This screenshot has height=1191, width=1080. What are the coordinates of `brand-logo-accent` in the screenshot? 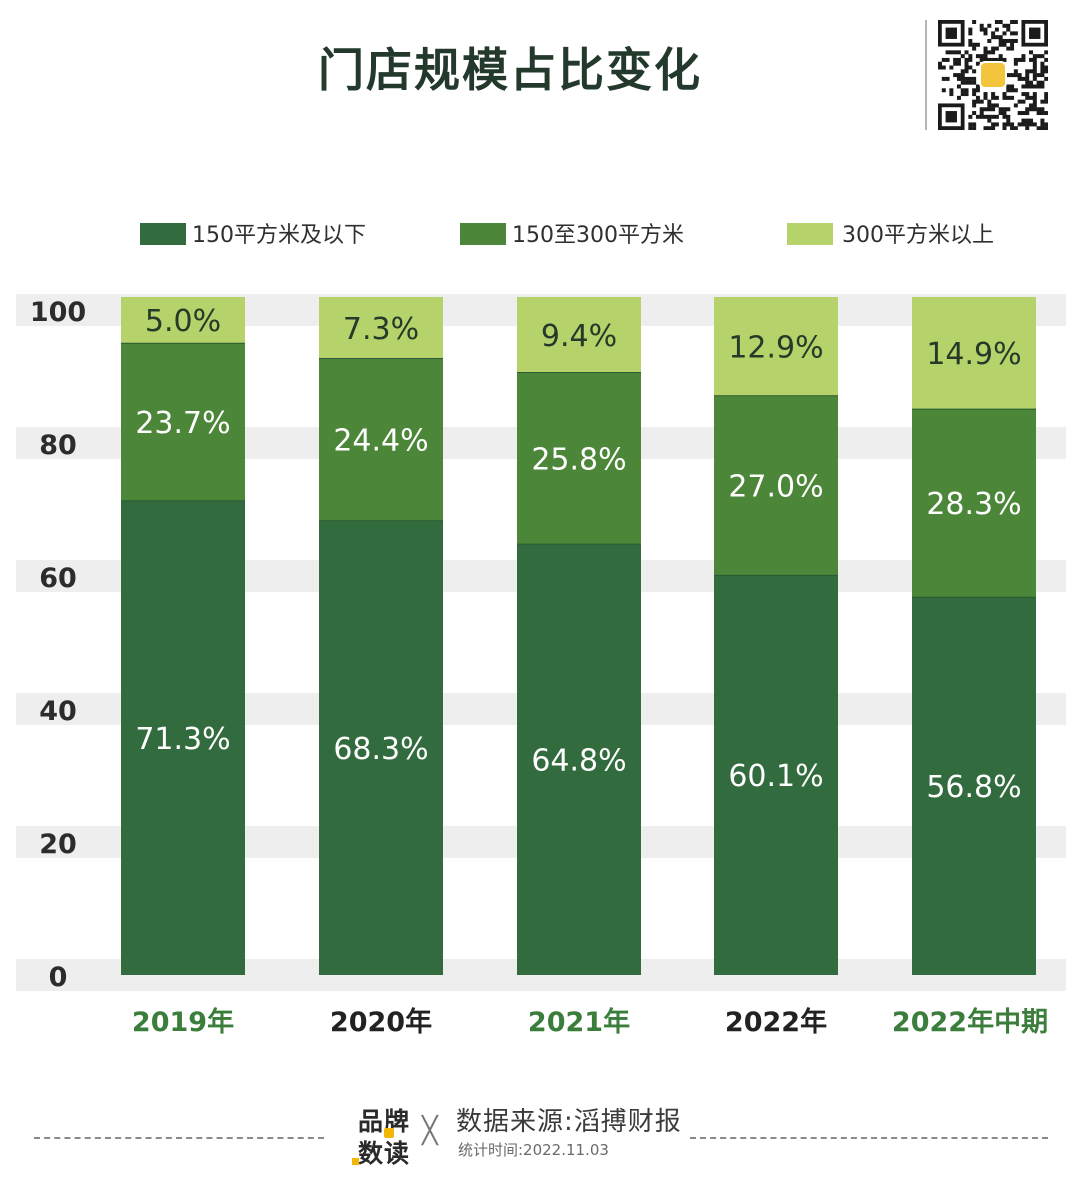 It's located at (389, 1133).